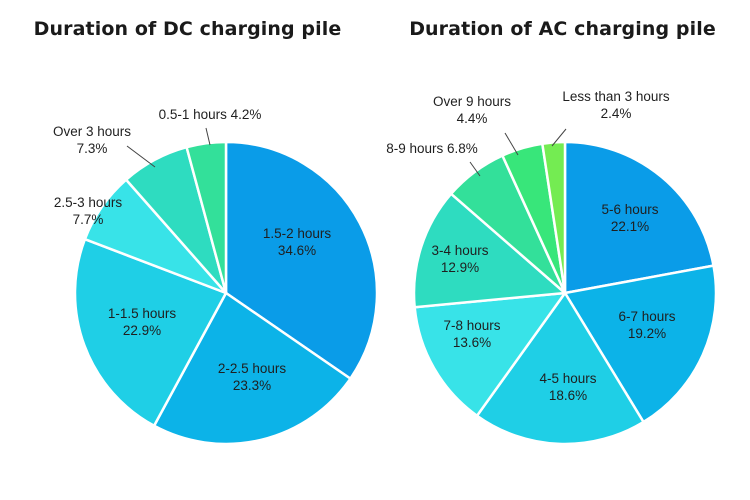 The height and width of the screenshot is (500, 750). I want to click on dc-label-0-5-1-hours: 0.5-1 hours 4.2%, so click(210, 114).